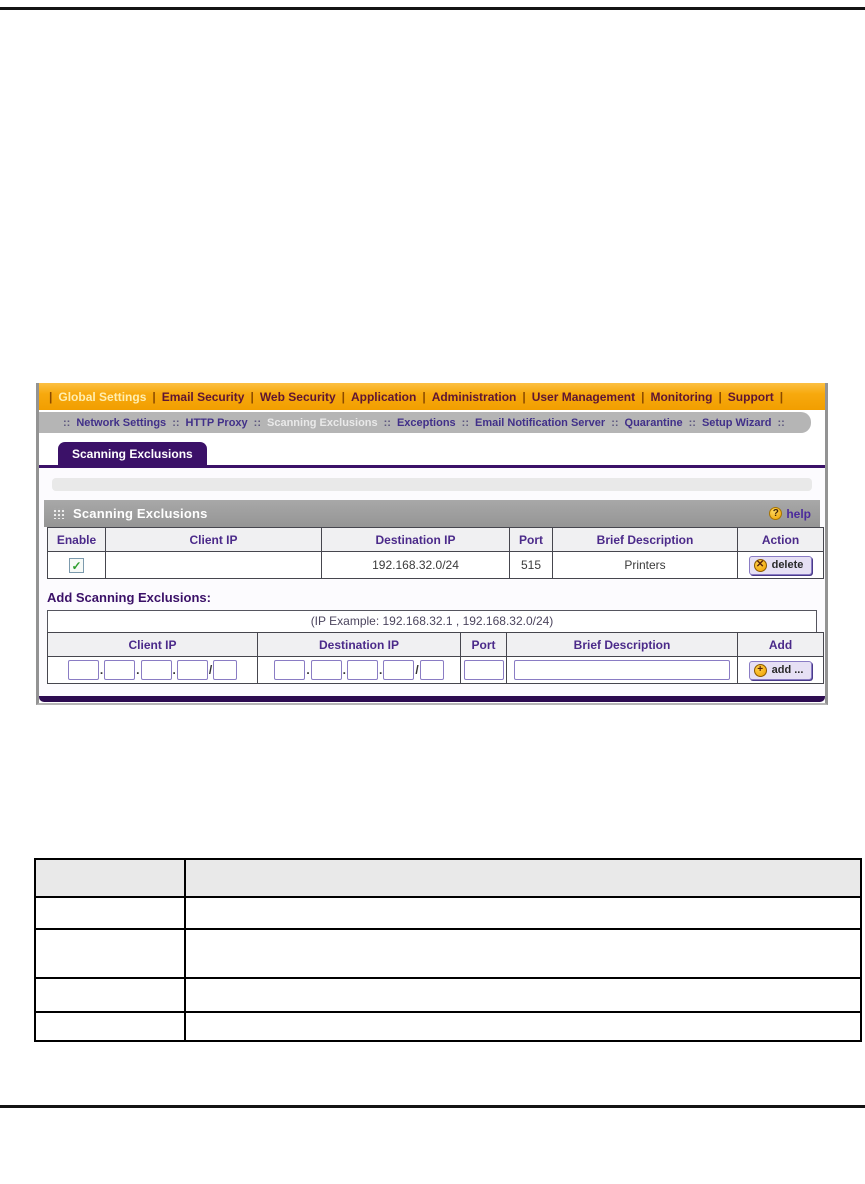 The image size is (865, 1184). Describe the element at coordinates (297, 396) in the screenshot. I see `menu-item-web-security: Web Security` at that location.